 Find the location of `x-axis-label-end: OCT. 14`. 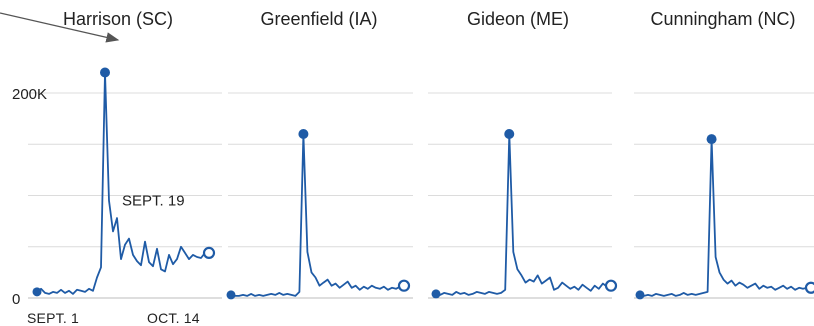

x-axis-label-end: OCT. 14 is located at coordinates (173, 318).